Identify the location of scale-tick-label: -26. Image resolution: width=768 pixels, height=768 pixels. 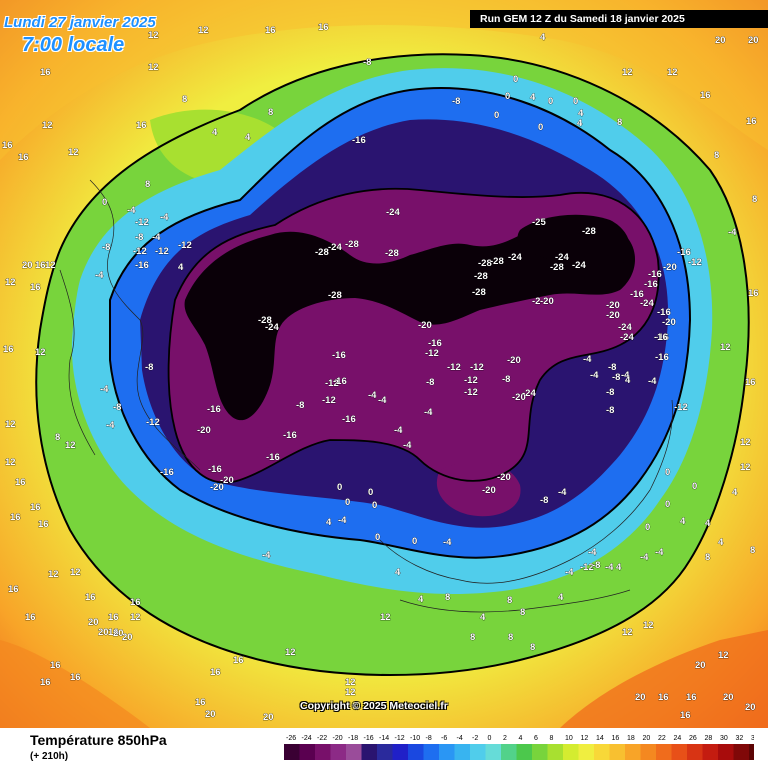
(291, 738).